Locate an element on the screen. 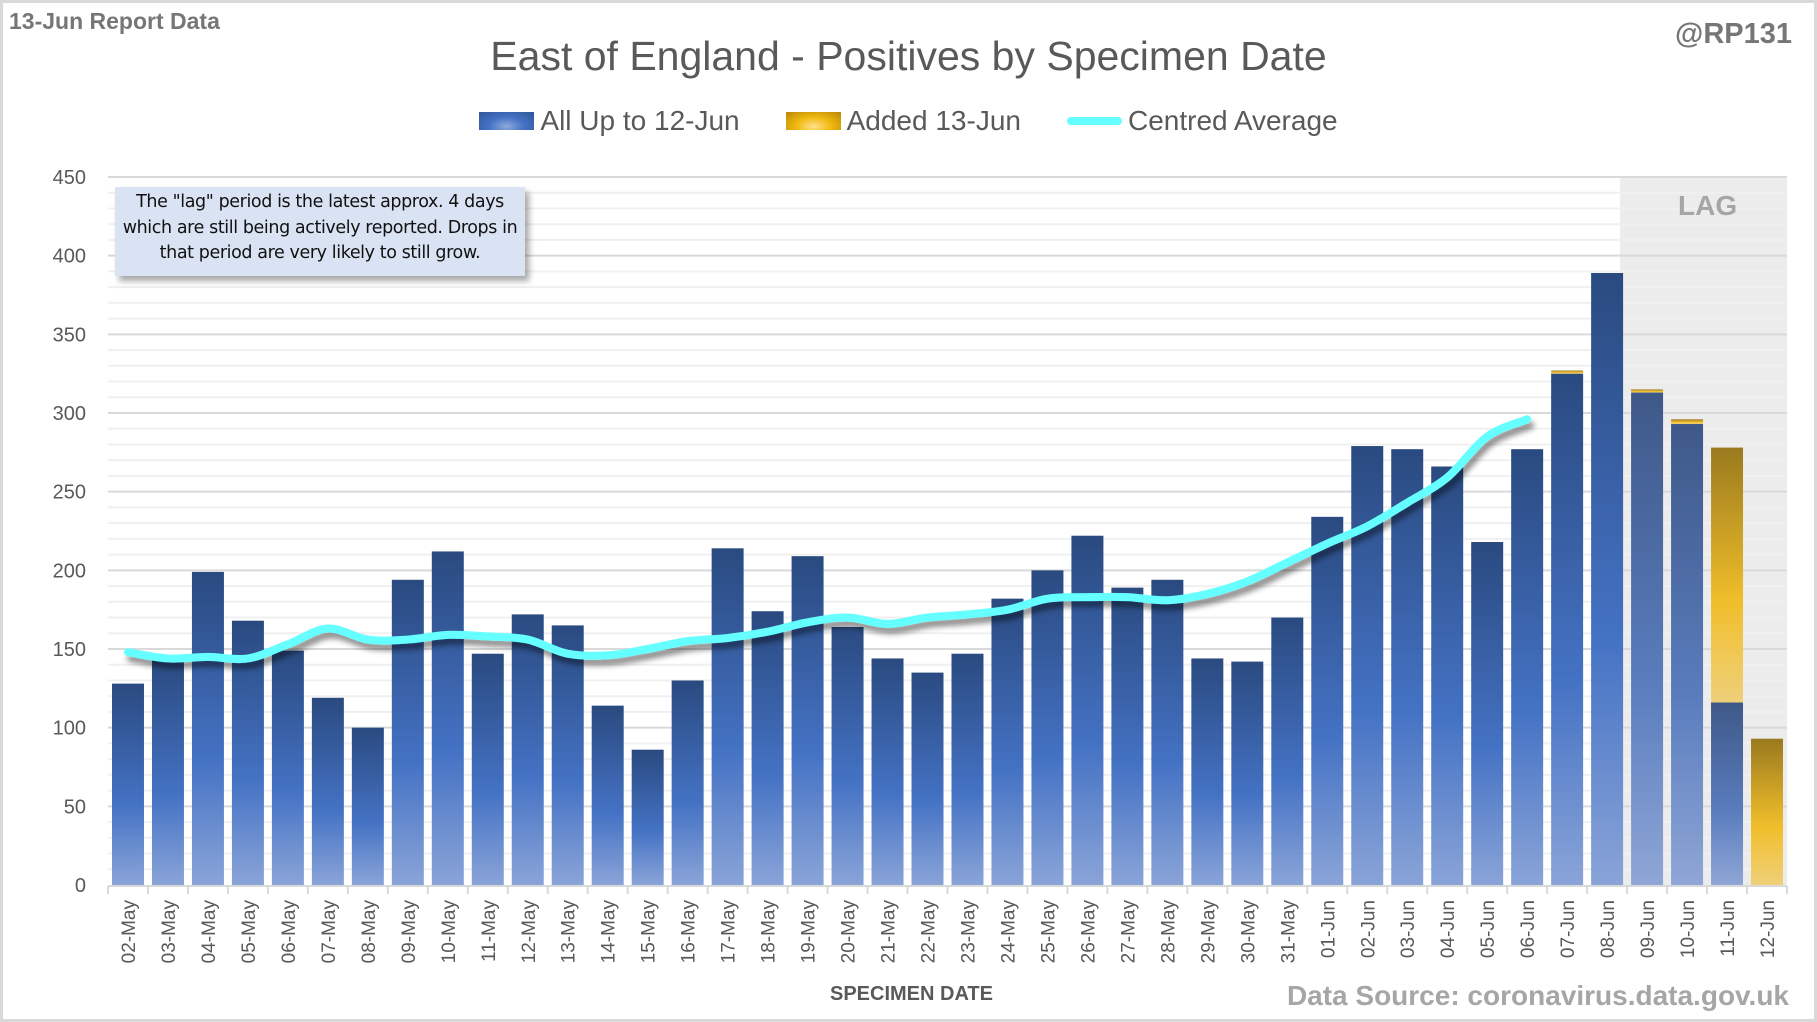  y-tick-label: 250 is located at coordinates (69, 493).